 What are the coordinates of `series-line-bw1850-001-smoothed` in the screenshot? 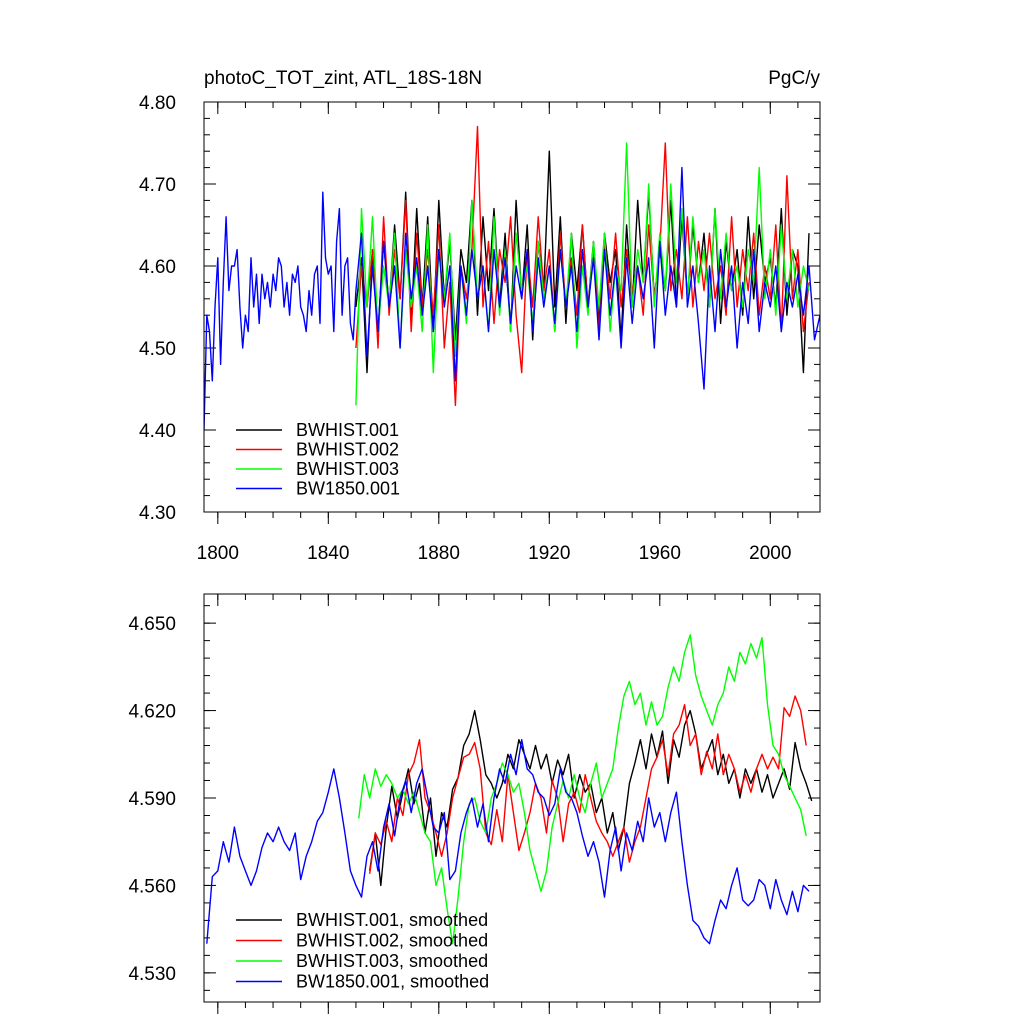 It's located at (508, 842).